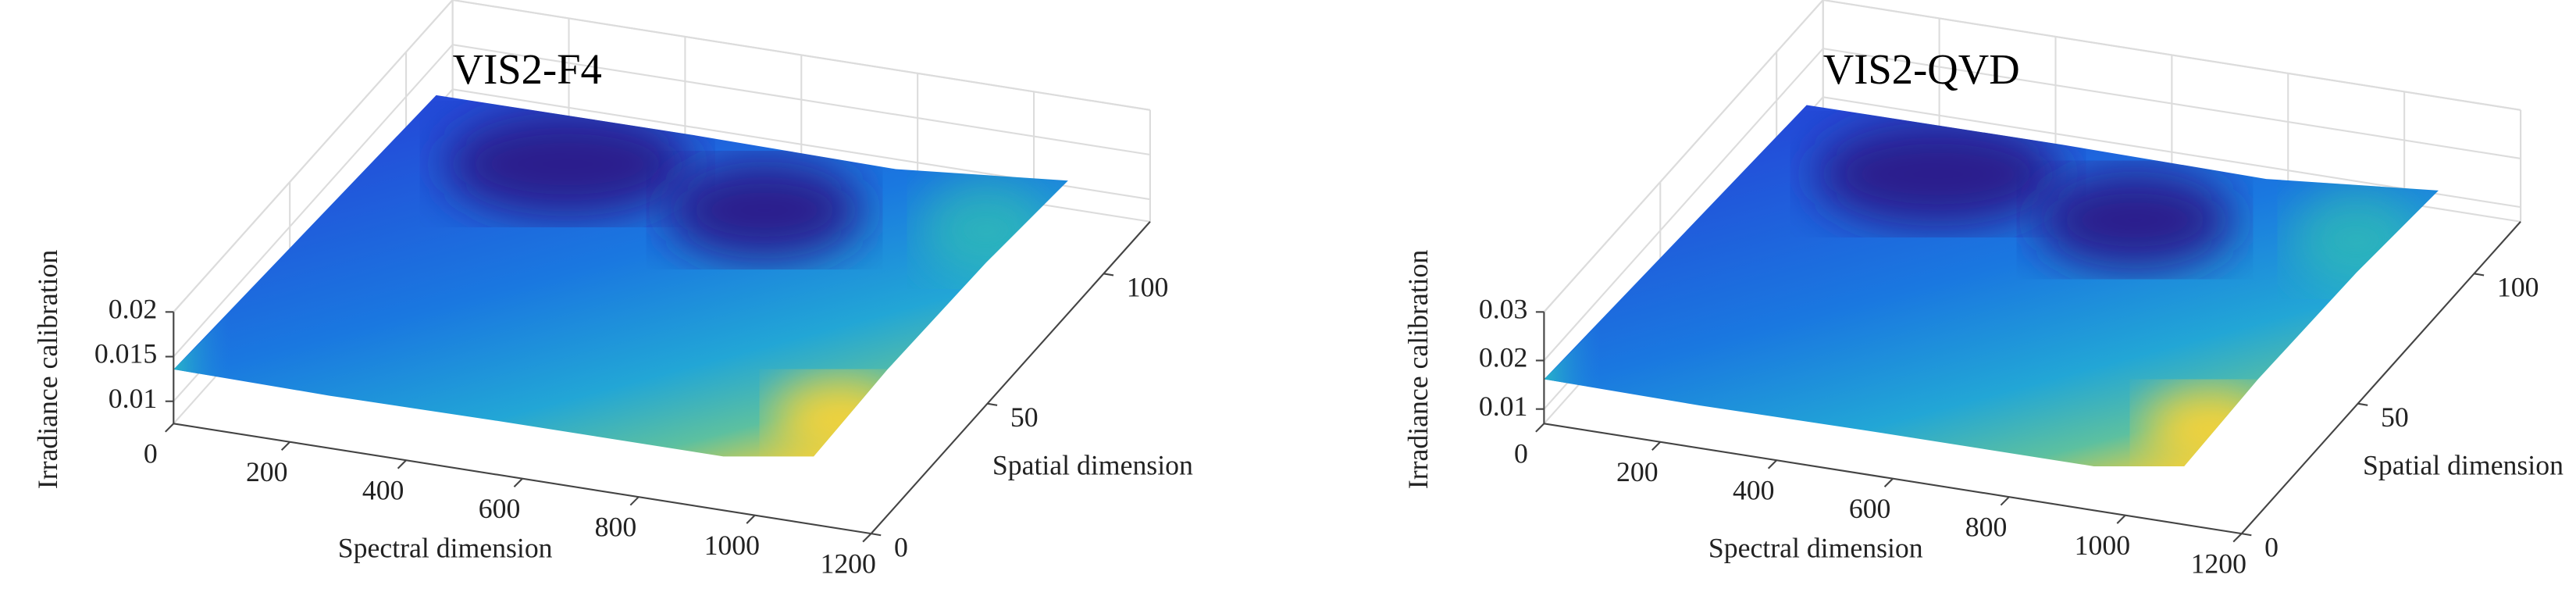  What do you see at coordinates (527, 69) in the screenshot?
I see `chart-title: VIS2-F4` at bounding box center [527, 69].